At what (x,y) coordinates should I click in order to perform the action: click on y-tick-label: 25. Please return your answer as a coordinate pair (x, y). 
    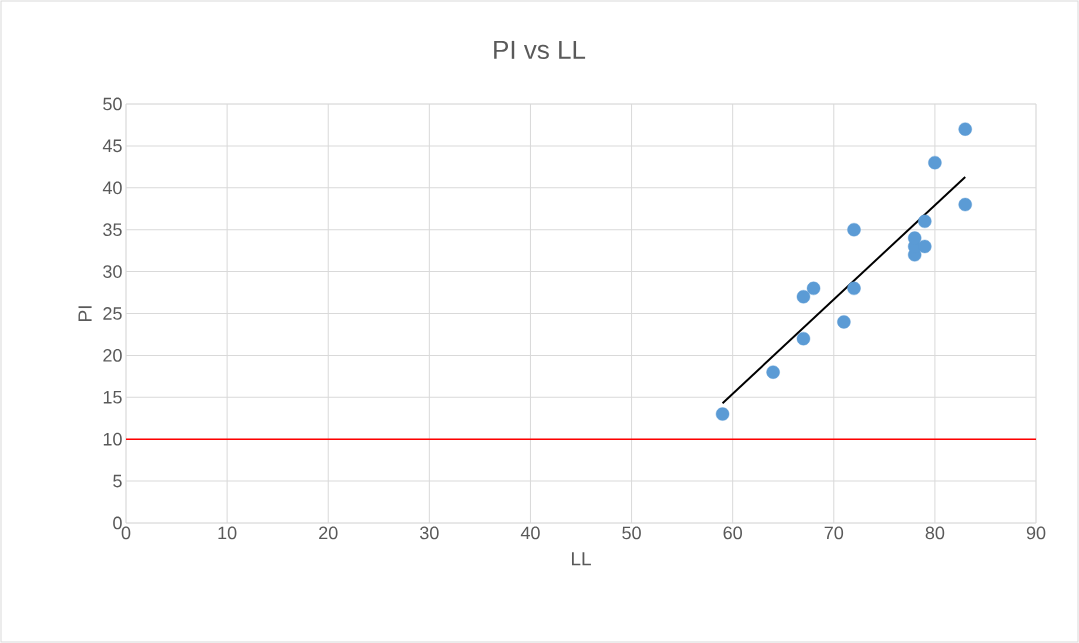
    Looking at the image, I should click on (112, 313).